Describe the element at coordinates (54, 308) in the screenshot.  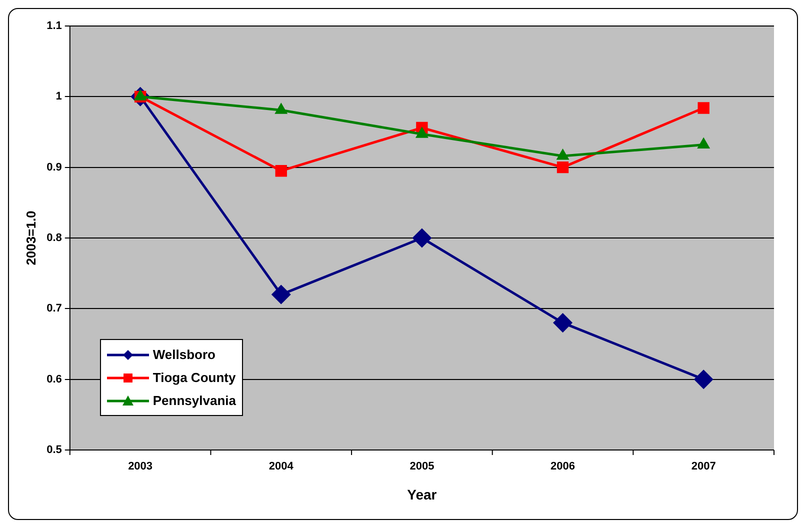
I see `y-tick-label: 0.7` at that location.